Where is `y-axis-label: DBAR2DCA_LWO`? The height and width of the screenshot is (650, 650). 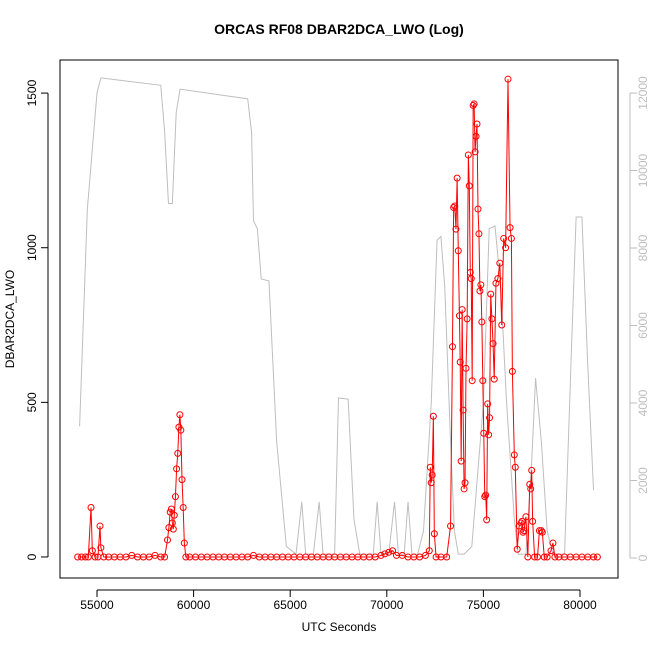 y-axis-label: DBAR2DCA_LWO is located at coordinates (10, 319).